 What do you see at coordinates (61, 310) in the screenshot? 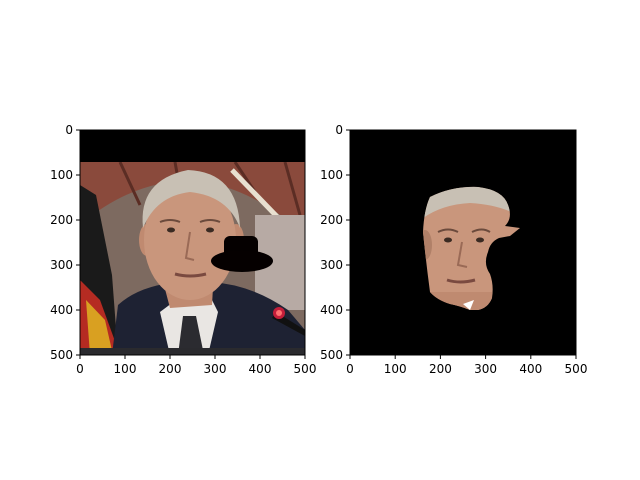
I see `left-y-tick-label: 400` at bounding box center [61, 310].